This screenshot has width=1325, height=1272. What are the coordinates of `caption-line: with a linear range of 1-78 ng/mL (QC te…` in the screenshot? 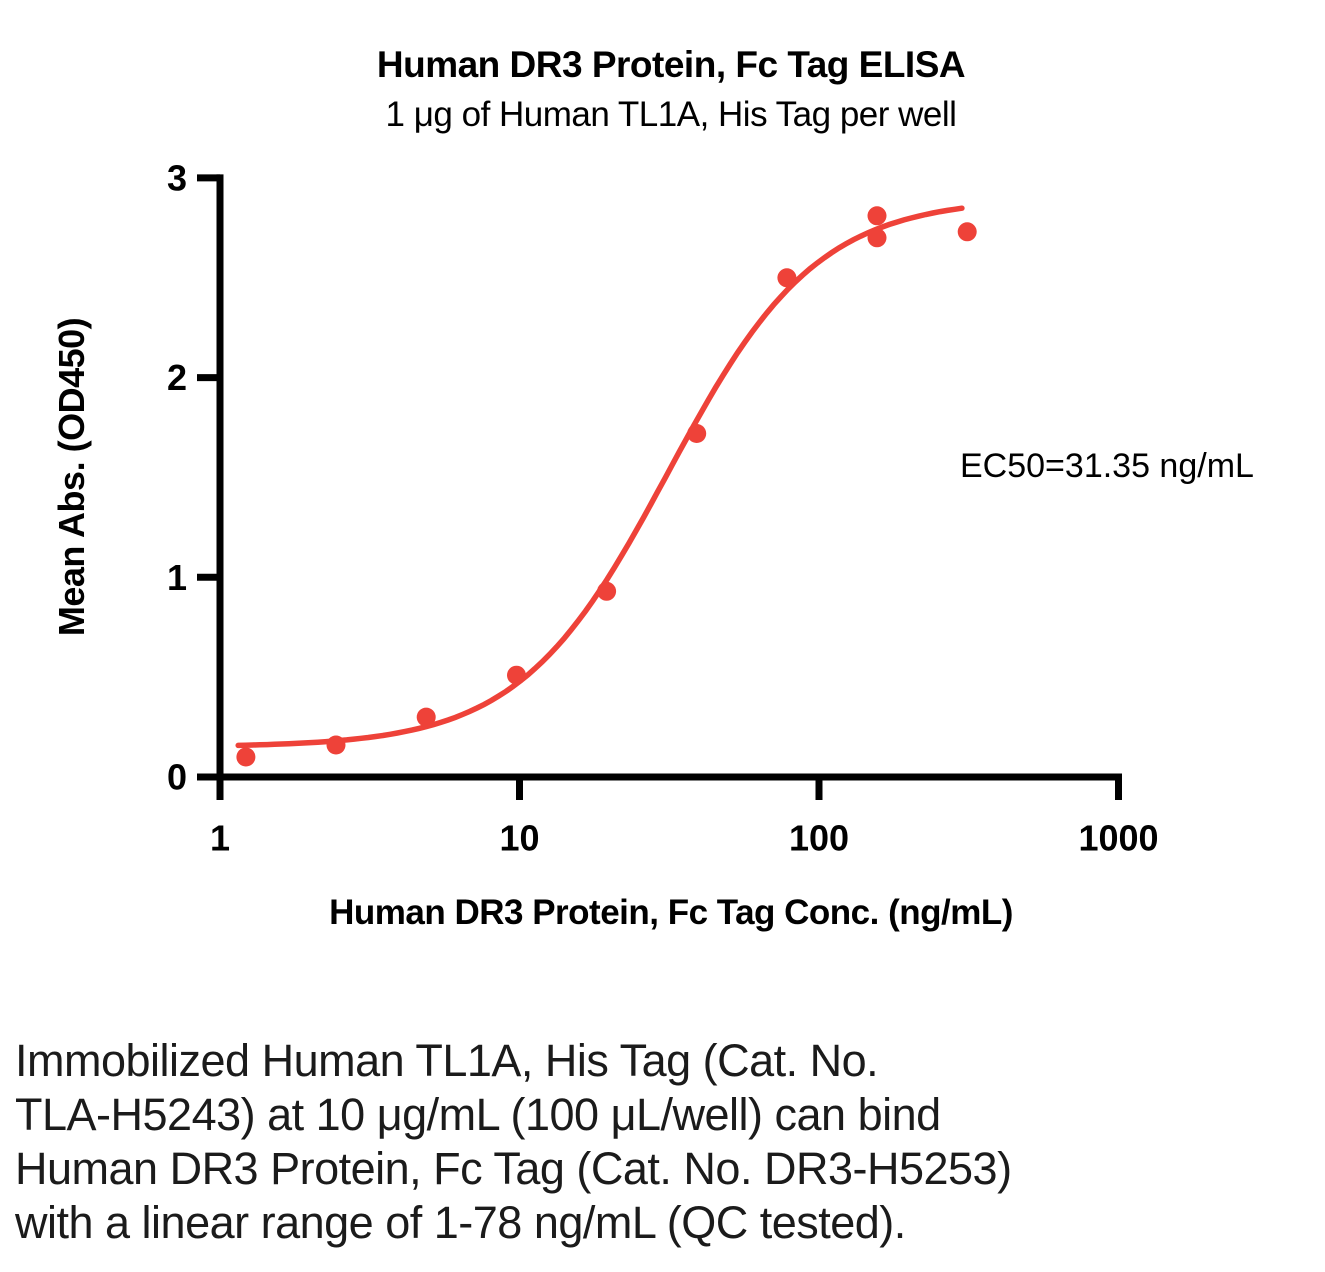 It's located at (460, 1222).